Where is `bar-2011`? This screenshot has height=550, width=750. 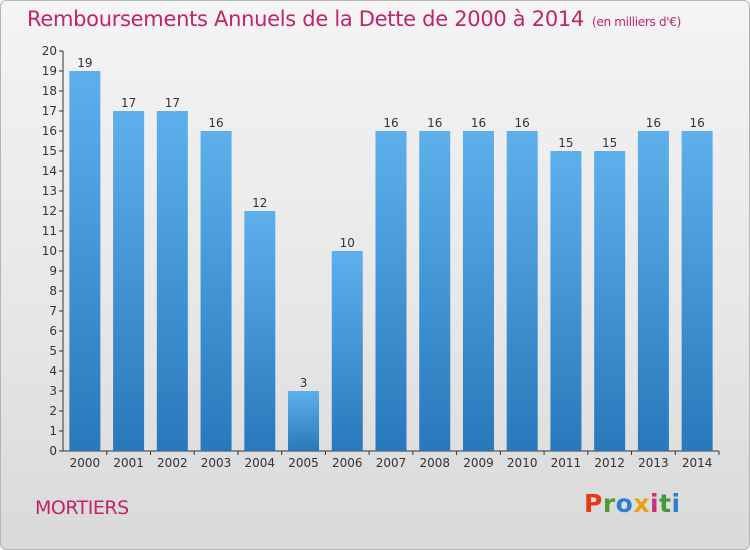 bar-2011 is located at coordinates (566, 301).